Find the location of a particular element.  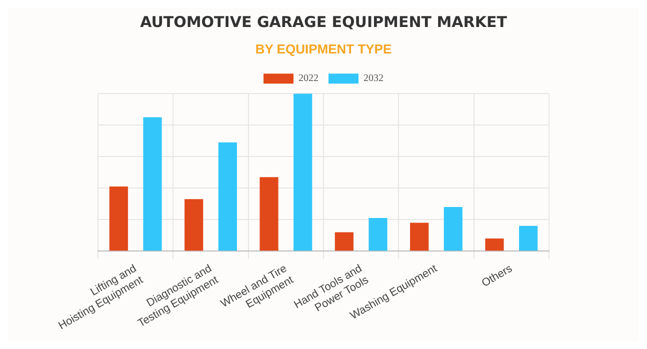

chart-subtitle: BY EQUIPMENT TYPE is located at coordinates (323, 48).